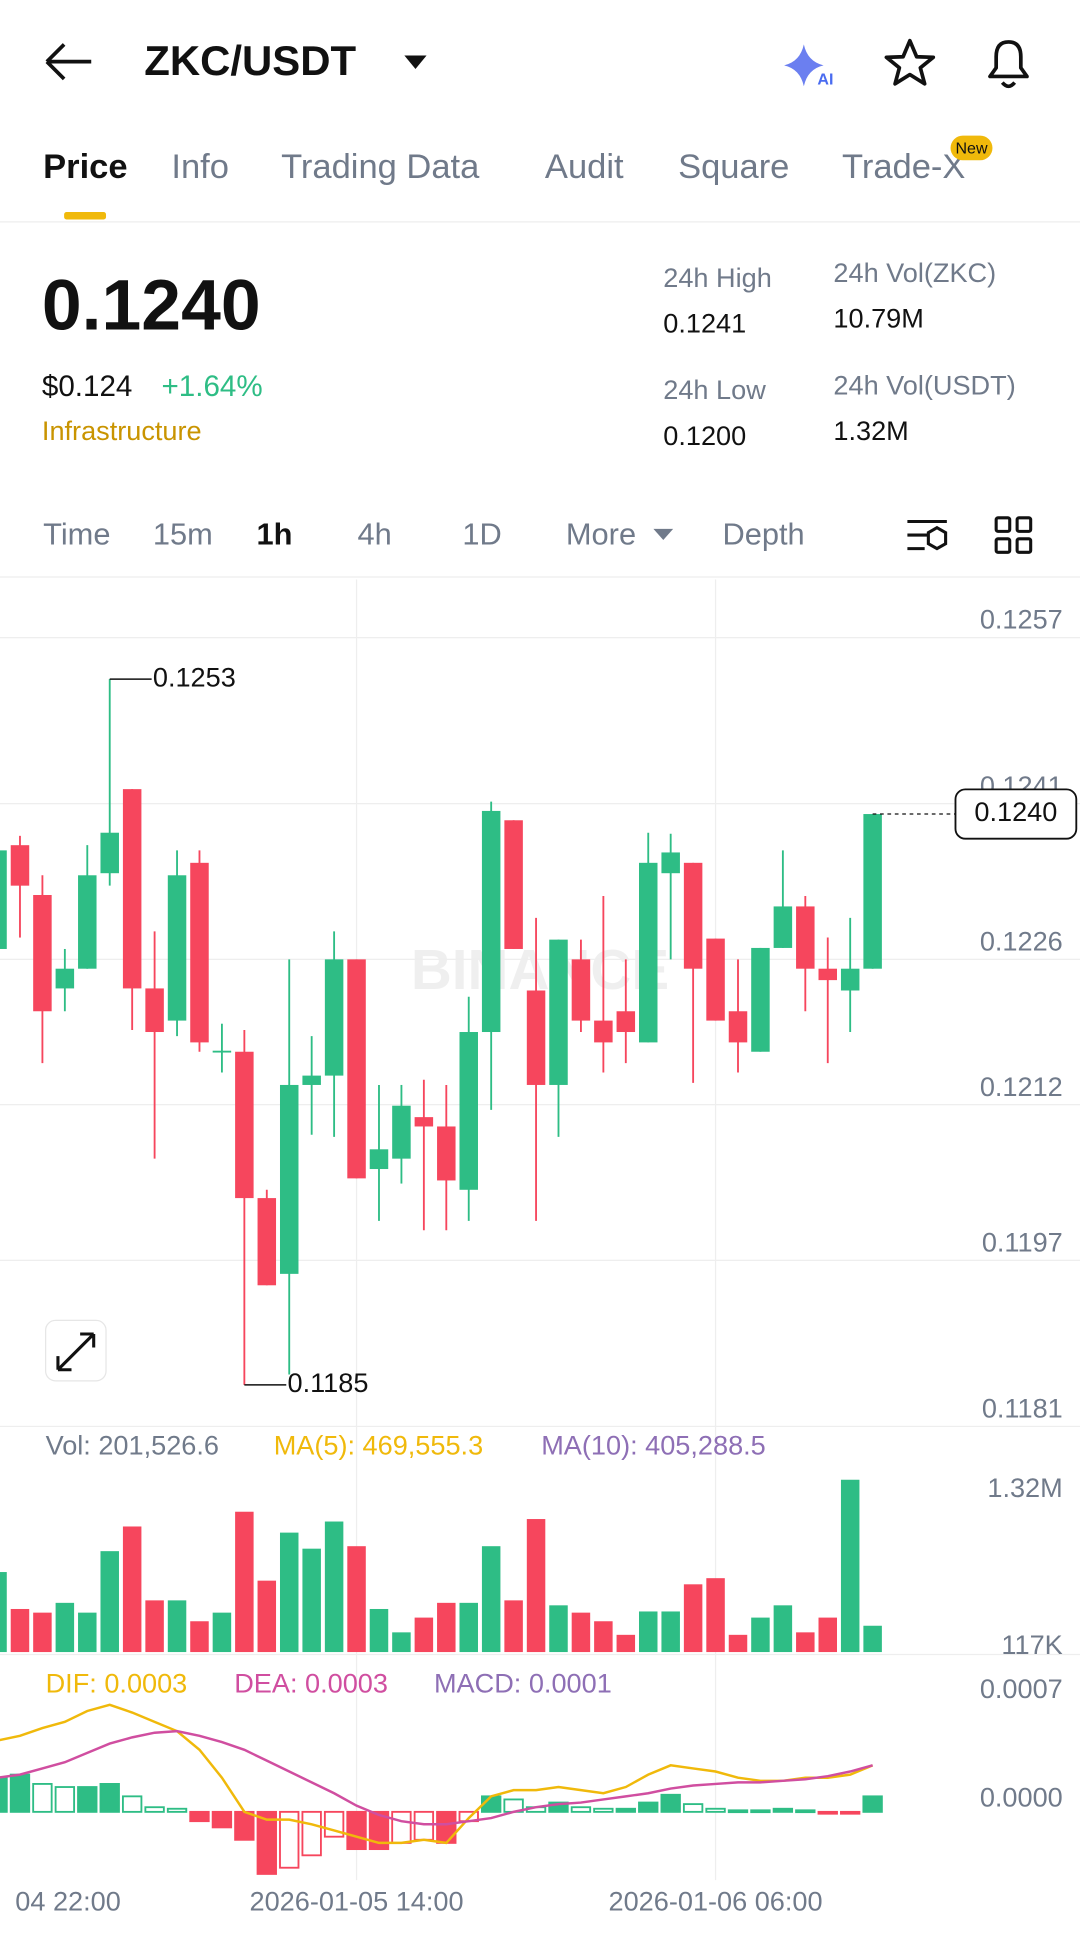 Image resolution: width=1080 pixels, height=1936 pixels. What do you see at coordinates (704, 323) in the screenshot?
I see `stat-value: 0.1241` at bounding box center [704, 323].